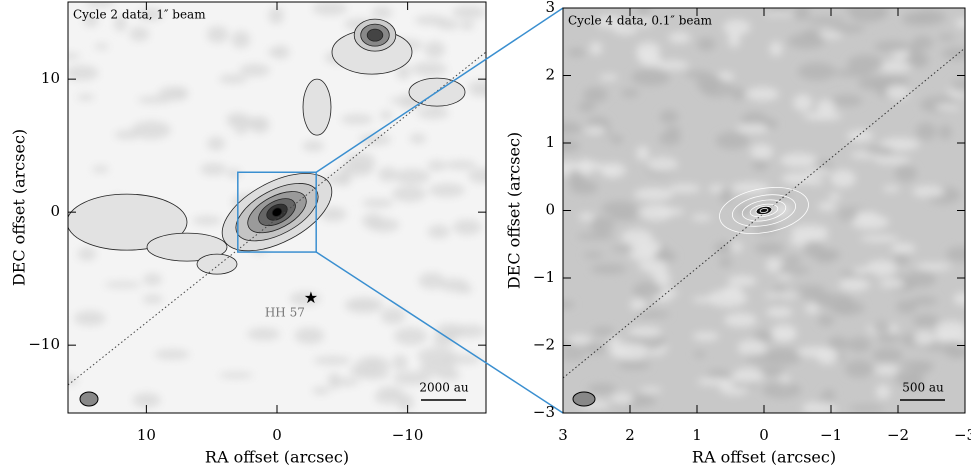  I want to click on star: ★, so click(311, 297).